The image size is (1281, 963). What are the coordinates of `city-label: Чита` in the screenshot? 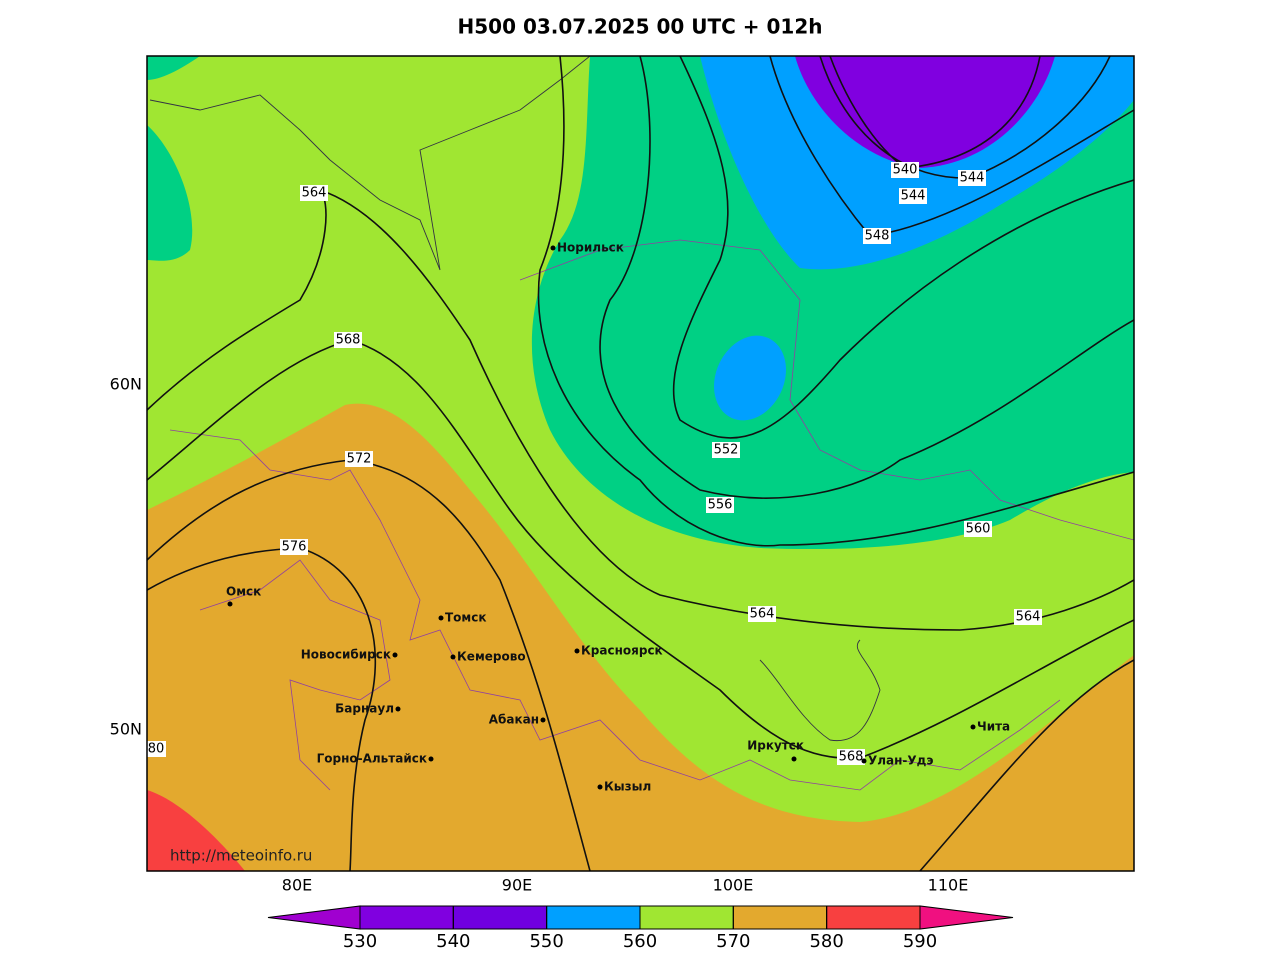 It's located at (993, 727).